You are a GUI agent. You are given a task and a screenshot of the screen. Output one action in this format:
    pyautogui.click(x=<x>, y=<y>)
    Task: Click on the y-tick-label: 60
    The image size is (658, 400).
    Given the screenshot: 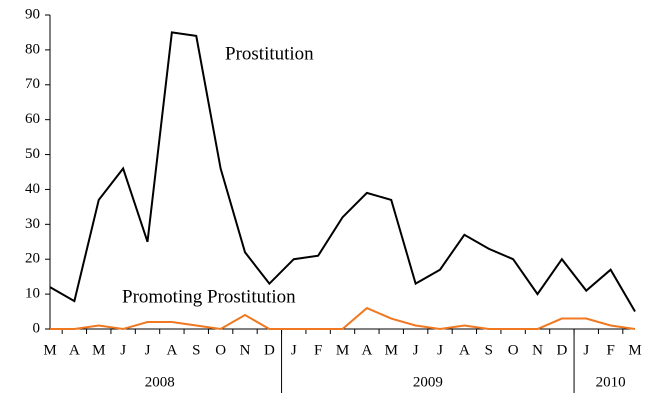 What is the action you would take?
    pyautogui.click(x=32, y=119)
    